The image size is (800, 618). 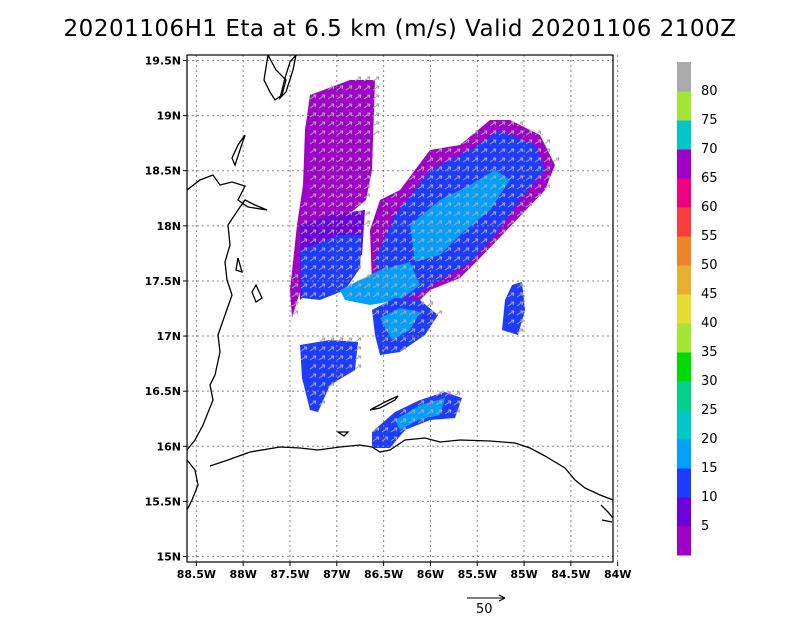 I want to click on colorbar-label: 45, so click(x=709, y=294).